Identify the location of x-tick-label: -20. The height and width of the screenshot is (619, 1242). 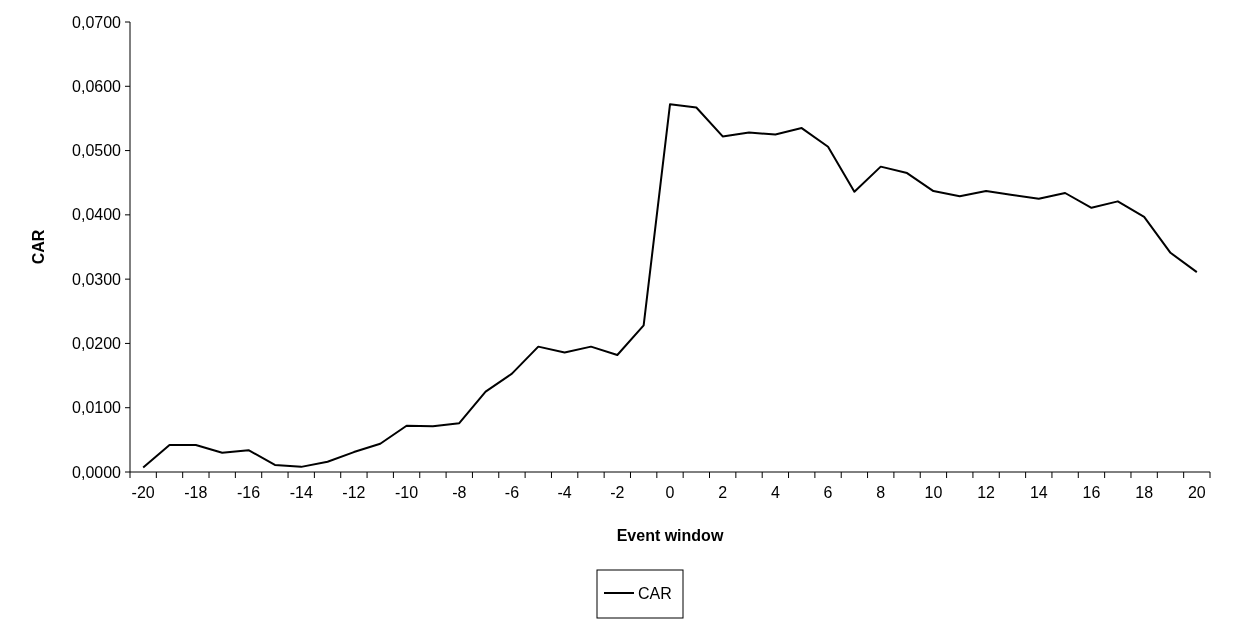
(143, 492).